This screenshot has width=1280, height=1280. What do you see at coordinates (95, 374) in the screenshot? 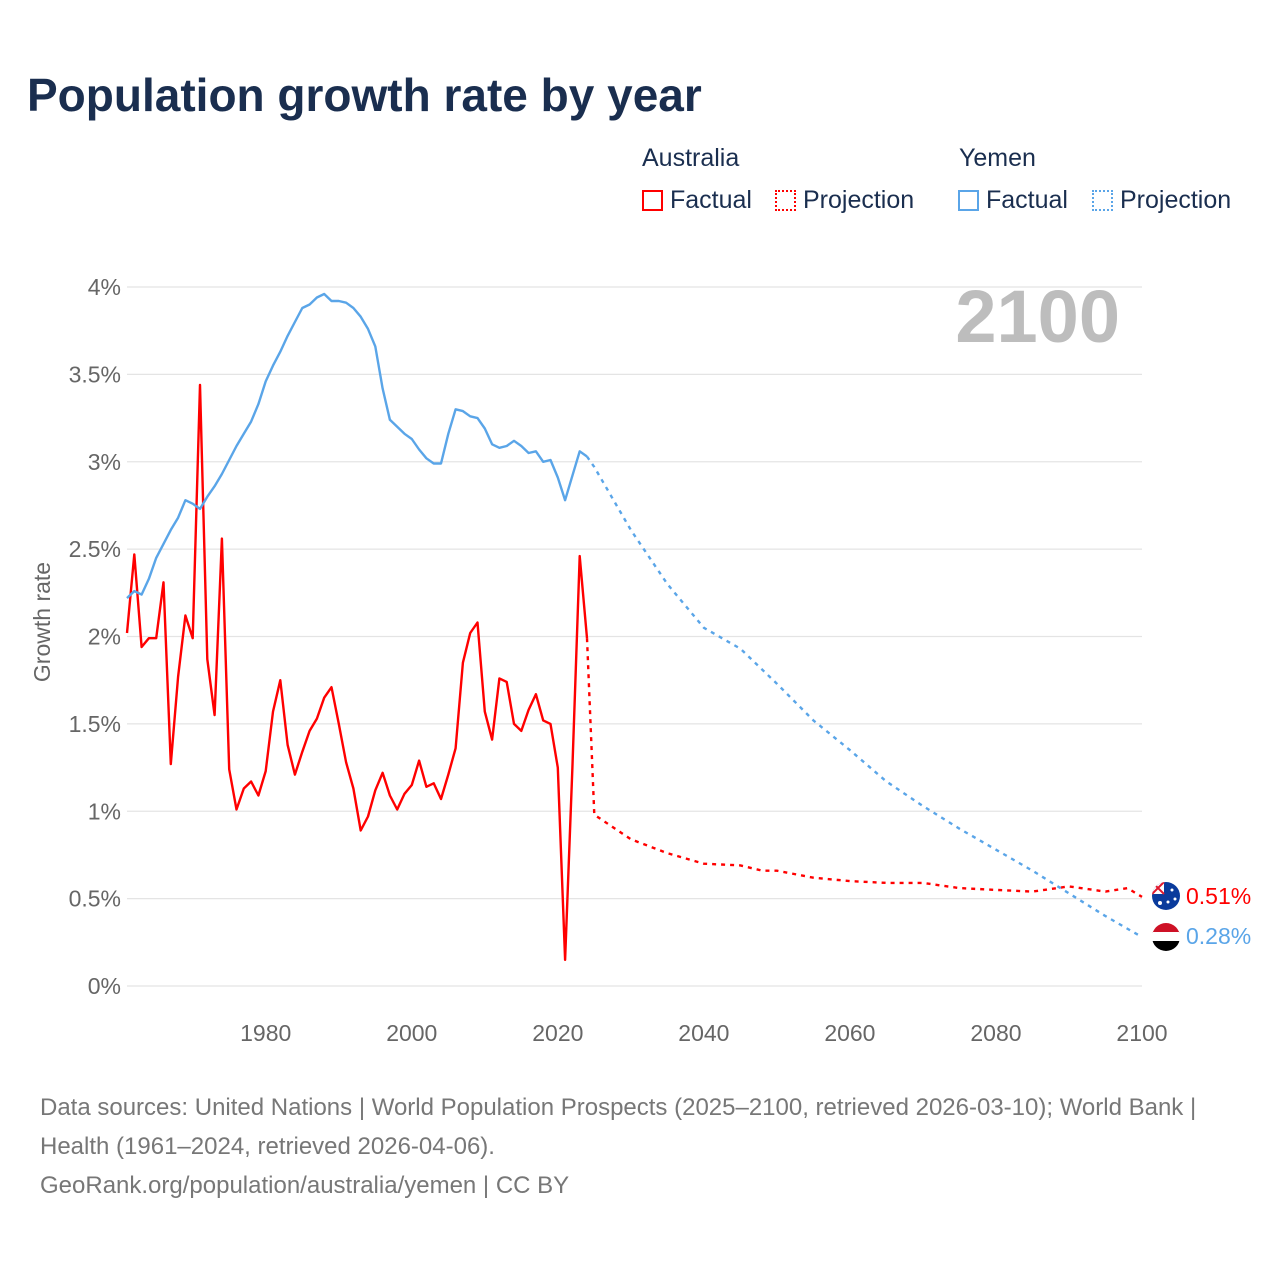
I see `y-tick-label: 3.5%` at bounding box center [95, 374].